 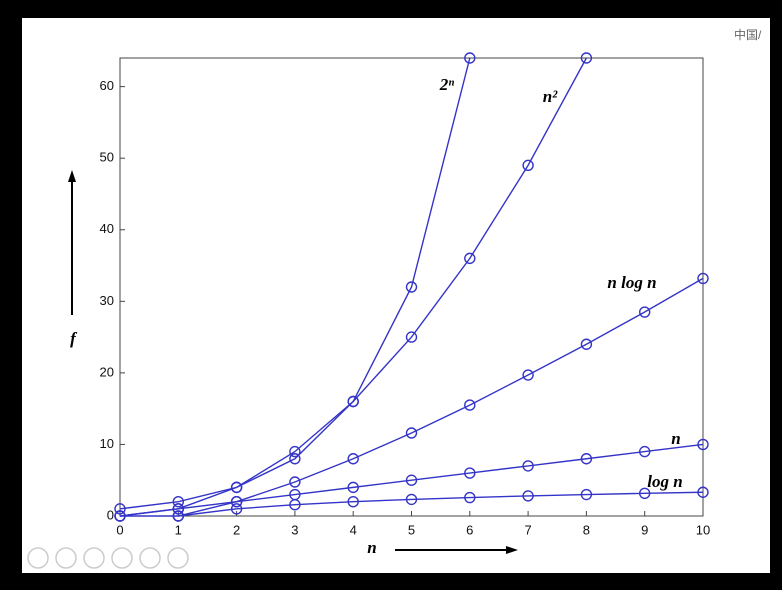 I want to click on x-tick-label: 3, so click(x=294, y=529).